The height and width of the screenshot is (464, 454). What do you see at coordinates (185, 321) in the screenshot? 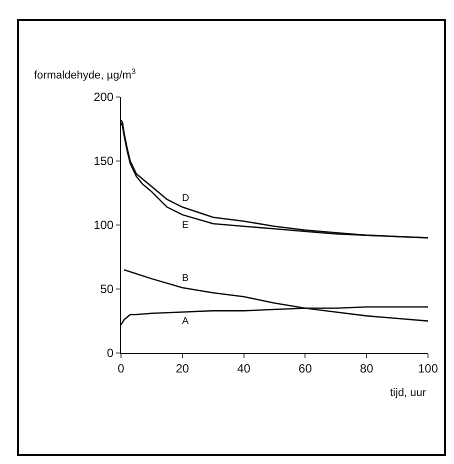
I see `series-label: A` at bounding box center [185, 321].